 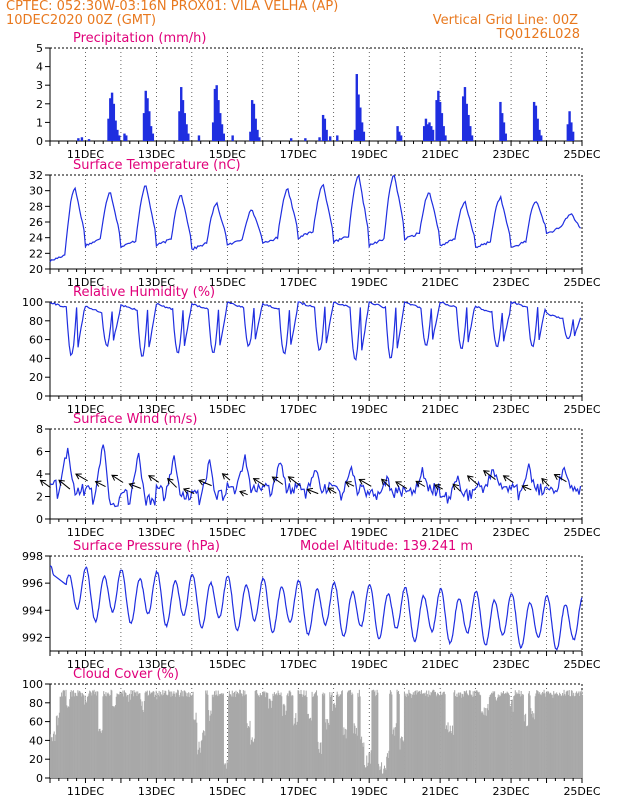 What do you see at coordinates (369, 282) in the screenshot?
I see `x-tick-label: 19DEC` at bounding box center [369, 282].